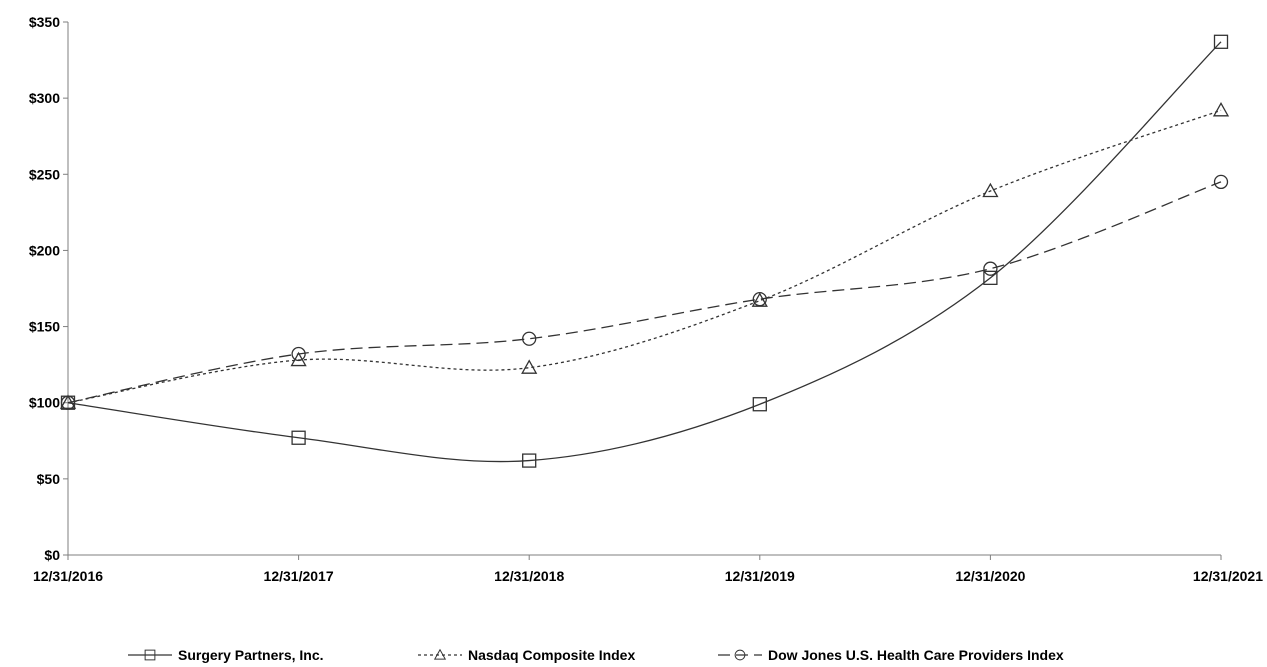 This screenshot has width=1267, height=667. I want to click on x-tick-label: 12/31/2018, so click(529, 576).